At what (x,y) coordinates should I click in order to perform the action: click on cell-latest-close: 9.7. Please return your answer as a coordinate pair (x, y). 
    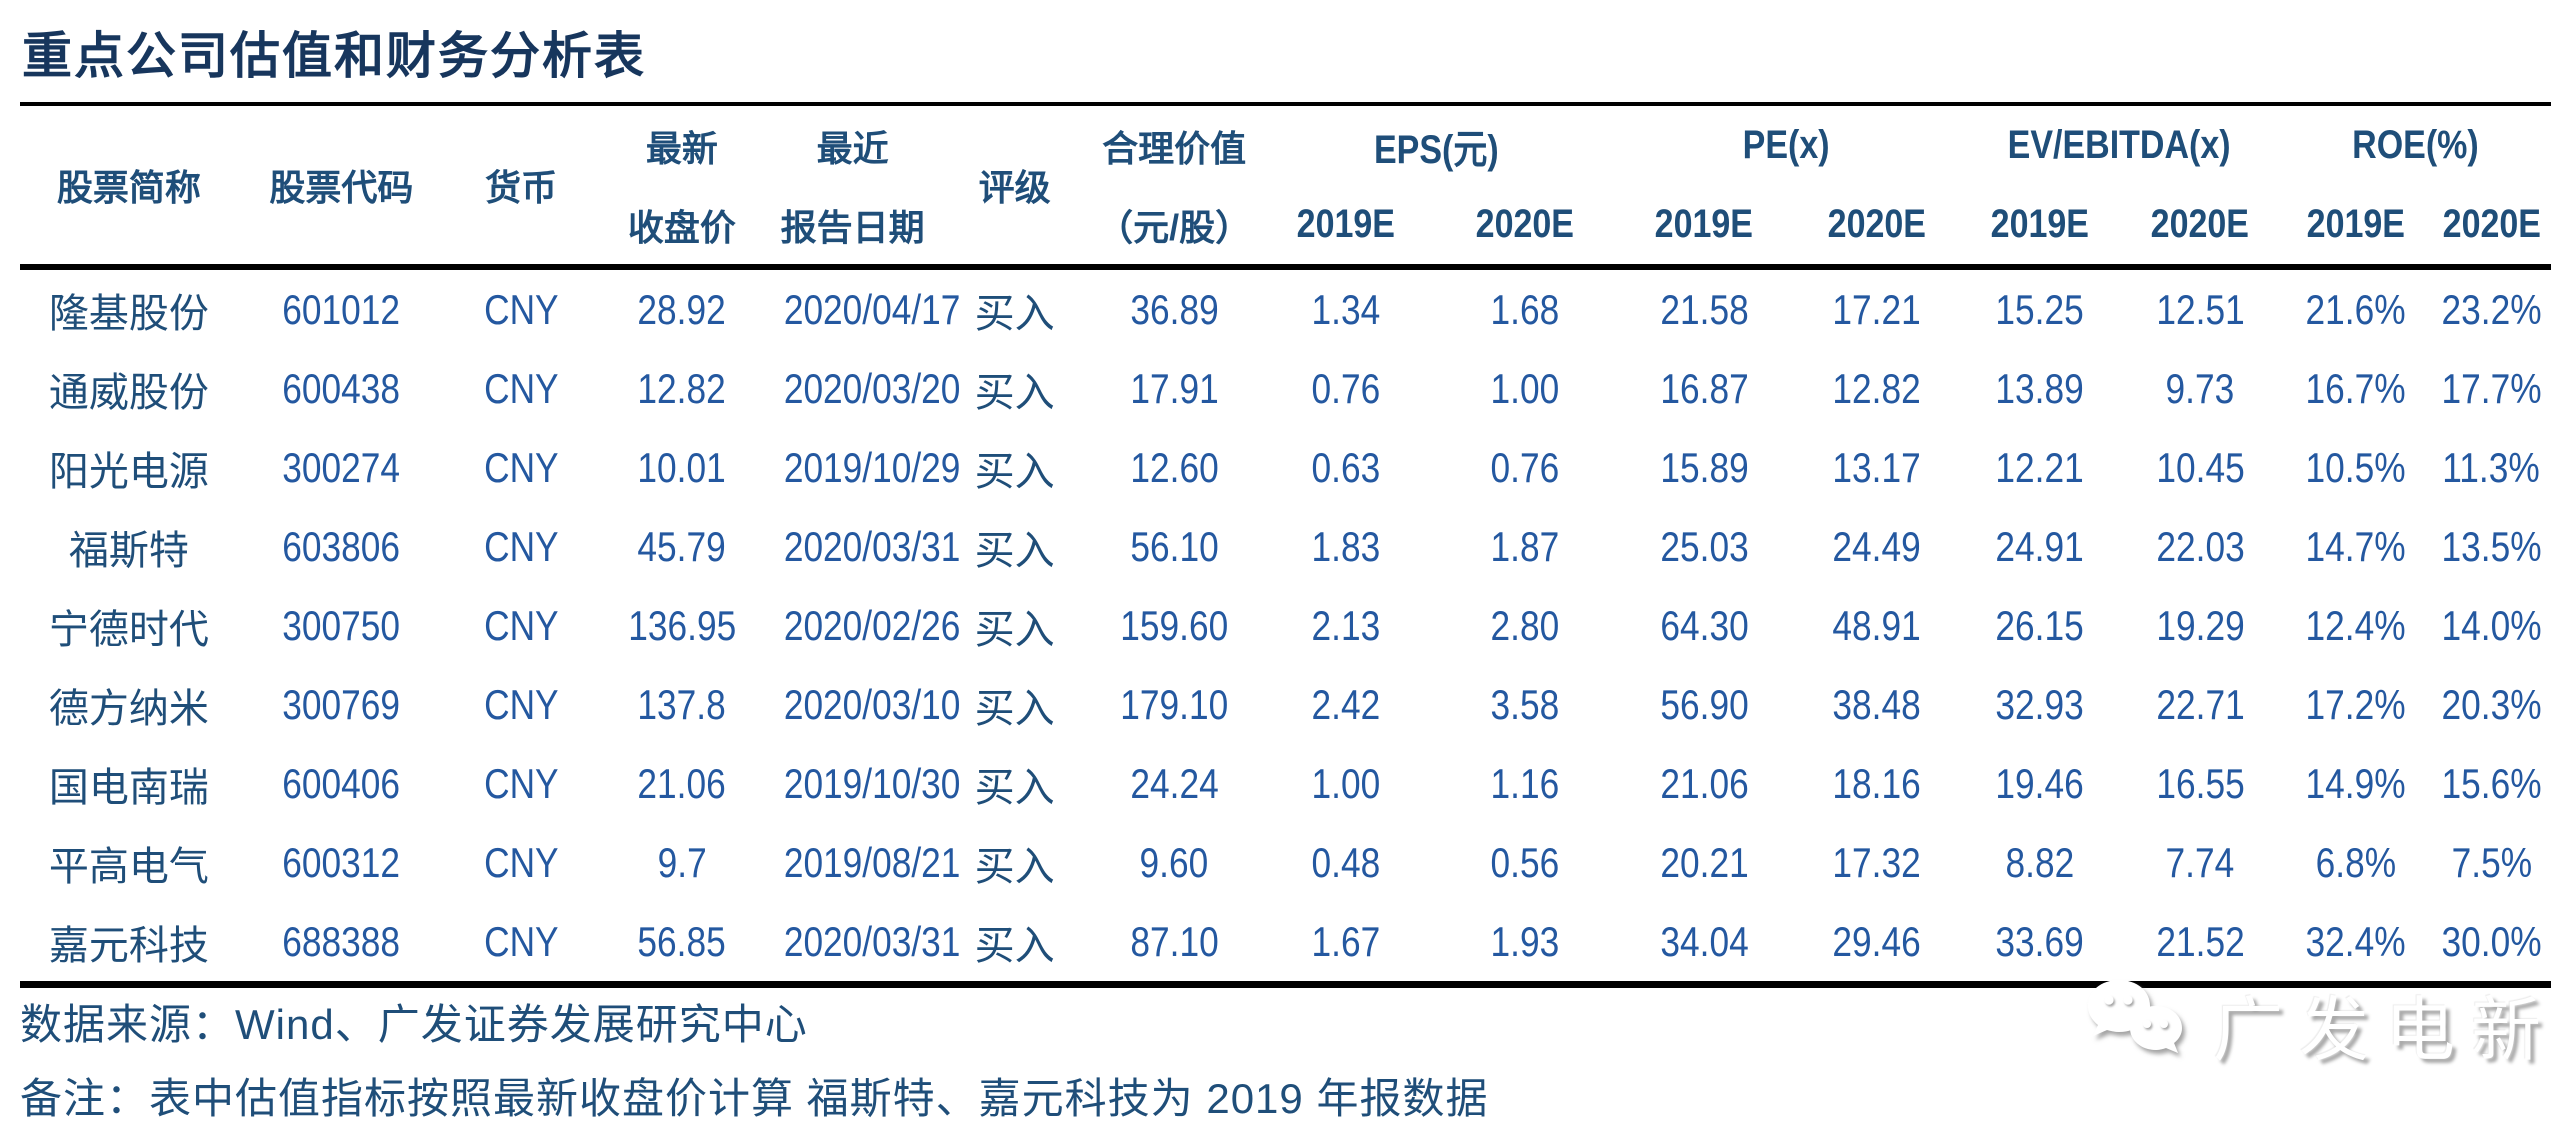
    Looking at the image, I should click on (682, 862).